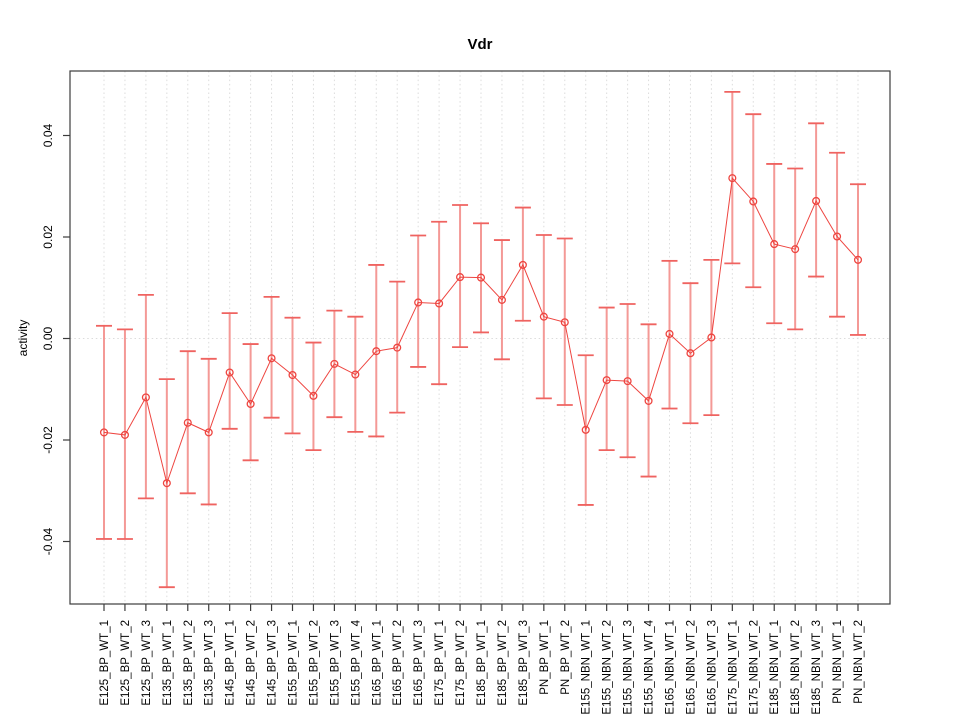 The height and width of the screenshot is (720, 960). What do you see at coordinates (754, 667) in the screenshot?
I see `x-tick-label: E175_NBN_WT_2` at bounding box center [754, 667].